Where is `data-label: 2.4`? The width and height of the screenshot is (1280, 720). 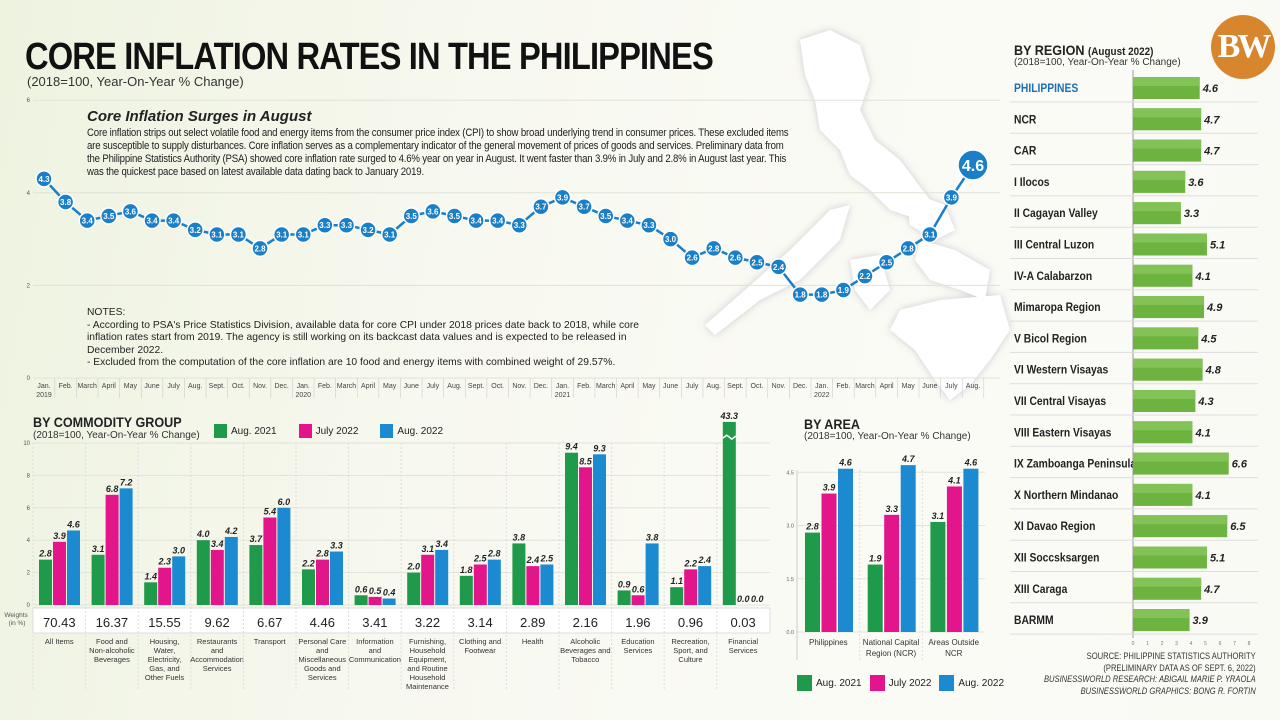 data-label: 2.4 is located at coordinates (779, 267).